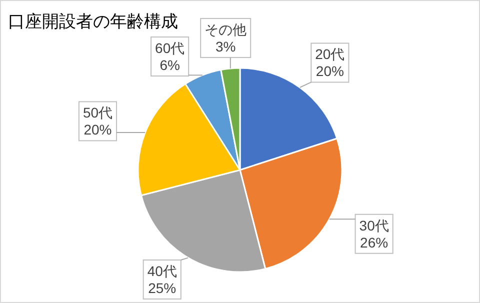 The height and width of the screenshot is (303, 480). What do you see at coordinates (225, 46) in the screenshot?
I see `data-label: 3%` at bounding box center [225, 46].